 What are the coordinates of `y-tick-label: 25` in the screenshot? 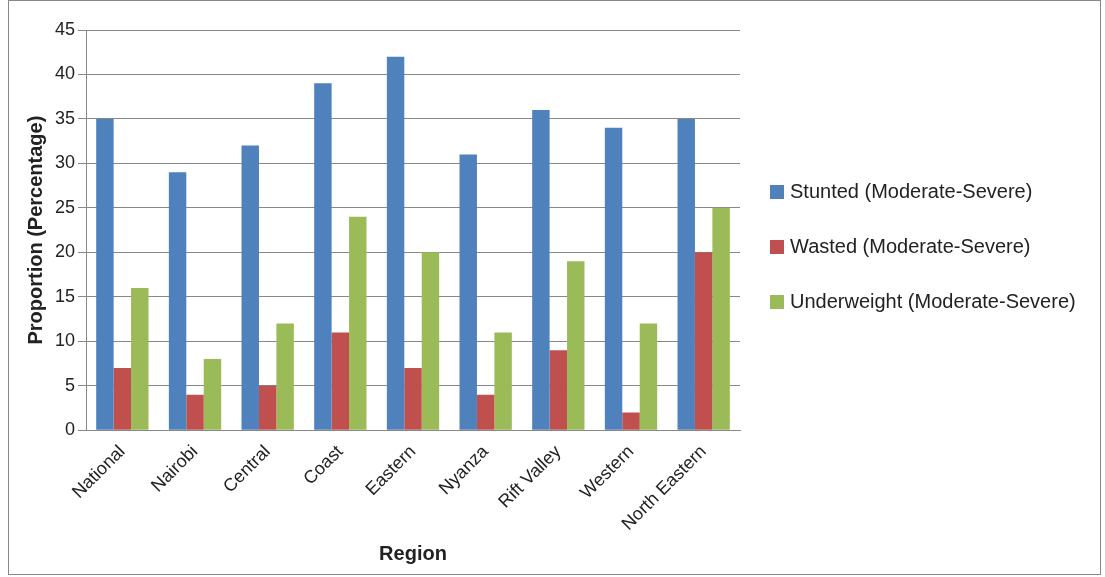 It's located at (65, 206).